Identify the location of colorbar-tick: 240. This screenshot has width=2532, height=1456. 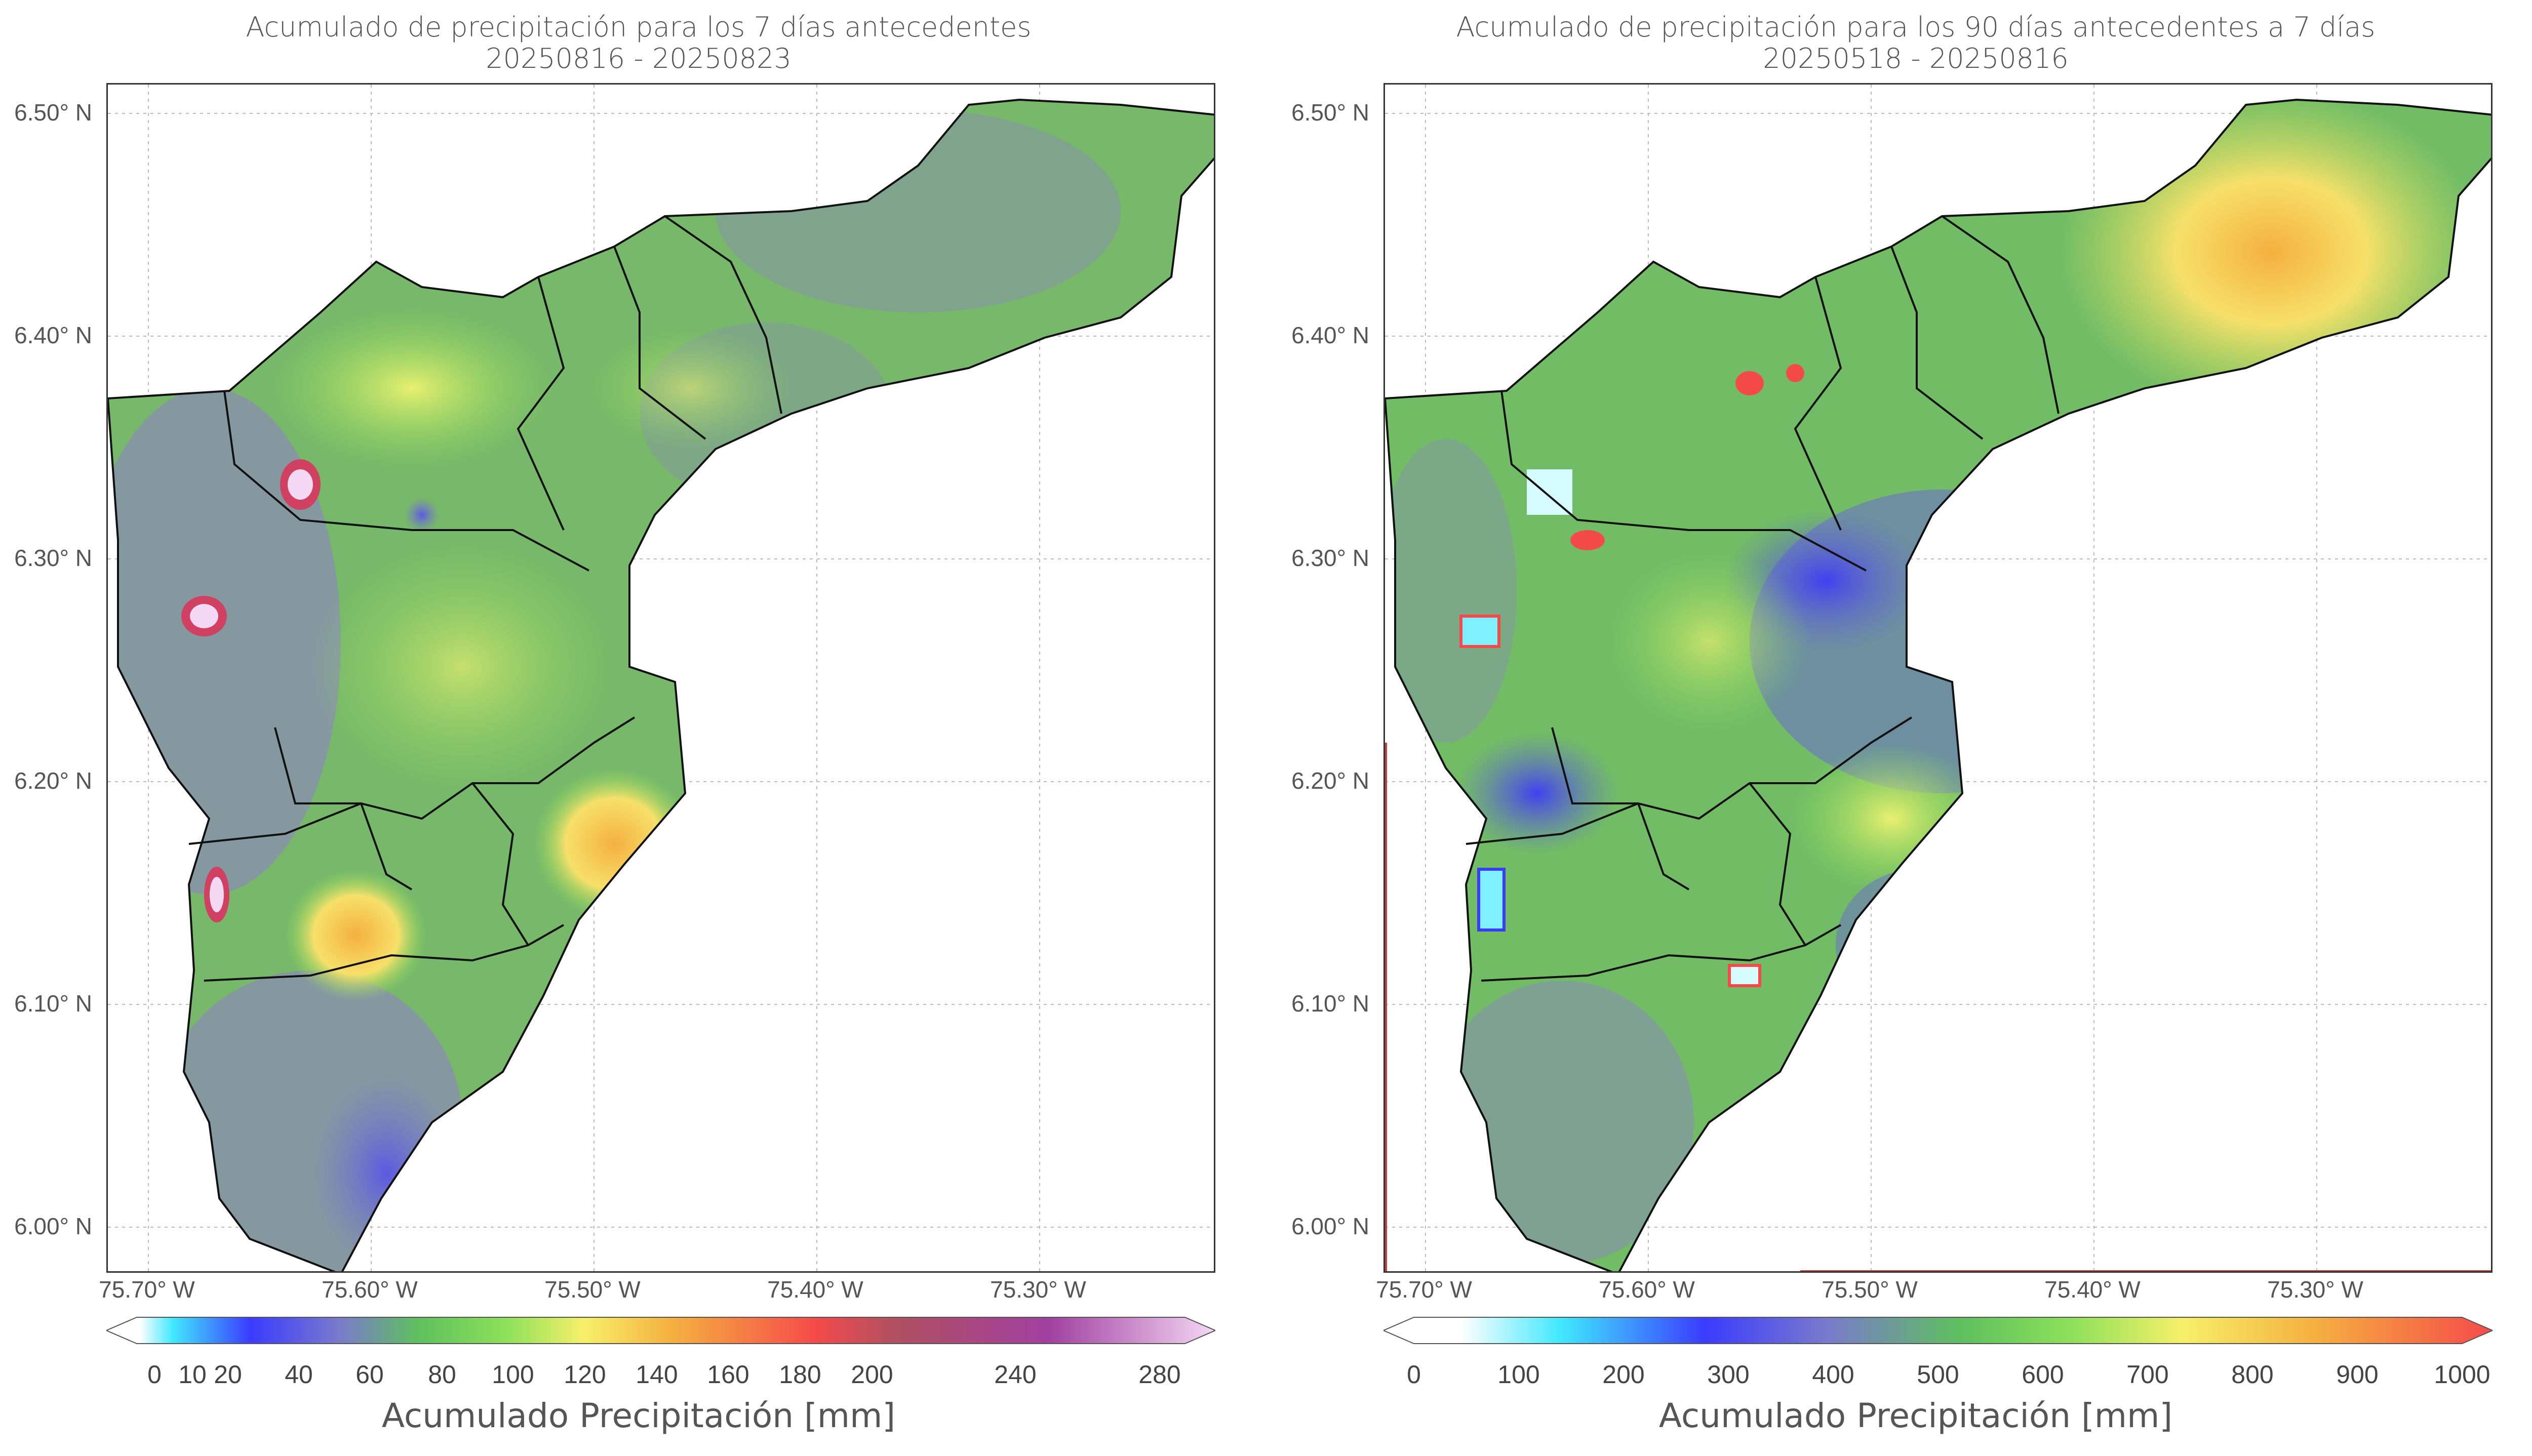
(1015, 1374).